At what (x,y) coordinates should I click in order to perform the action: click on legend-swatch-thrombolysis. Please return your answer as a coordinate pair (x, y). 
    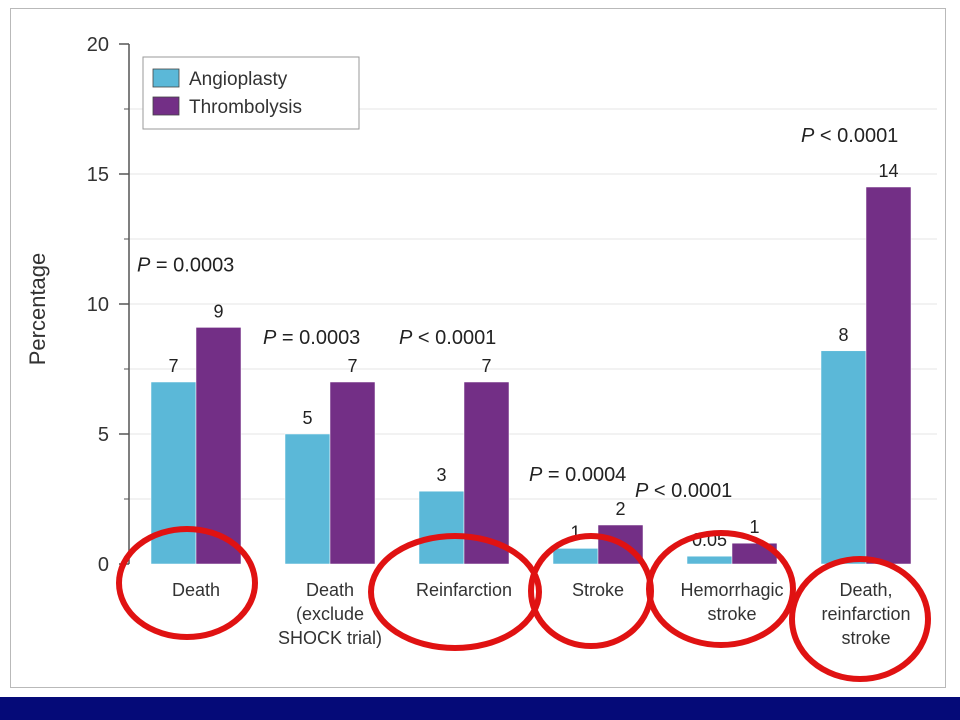
    Looking at the image, I should click on (166, 106).